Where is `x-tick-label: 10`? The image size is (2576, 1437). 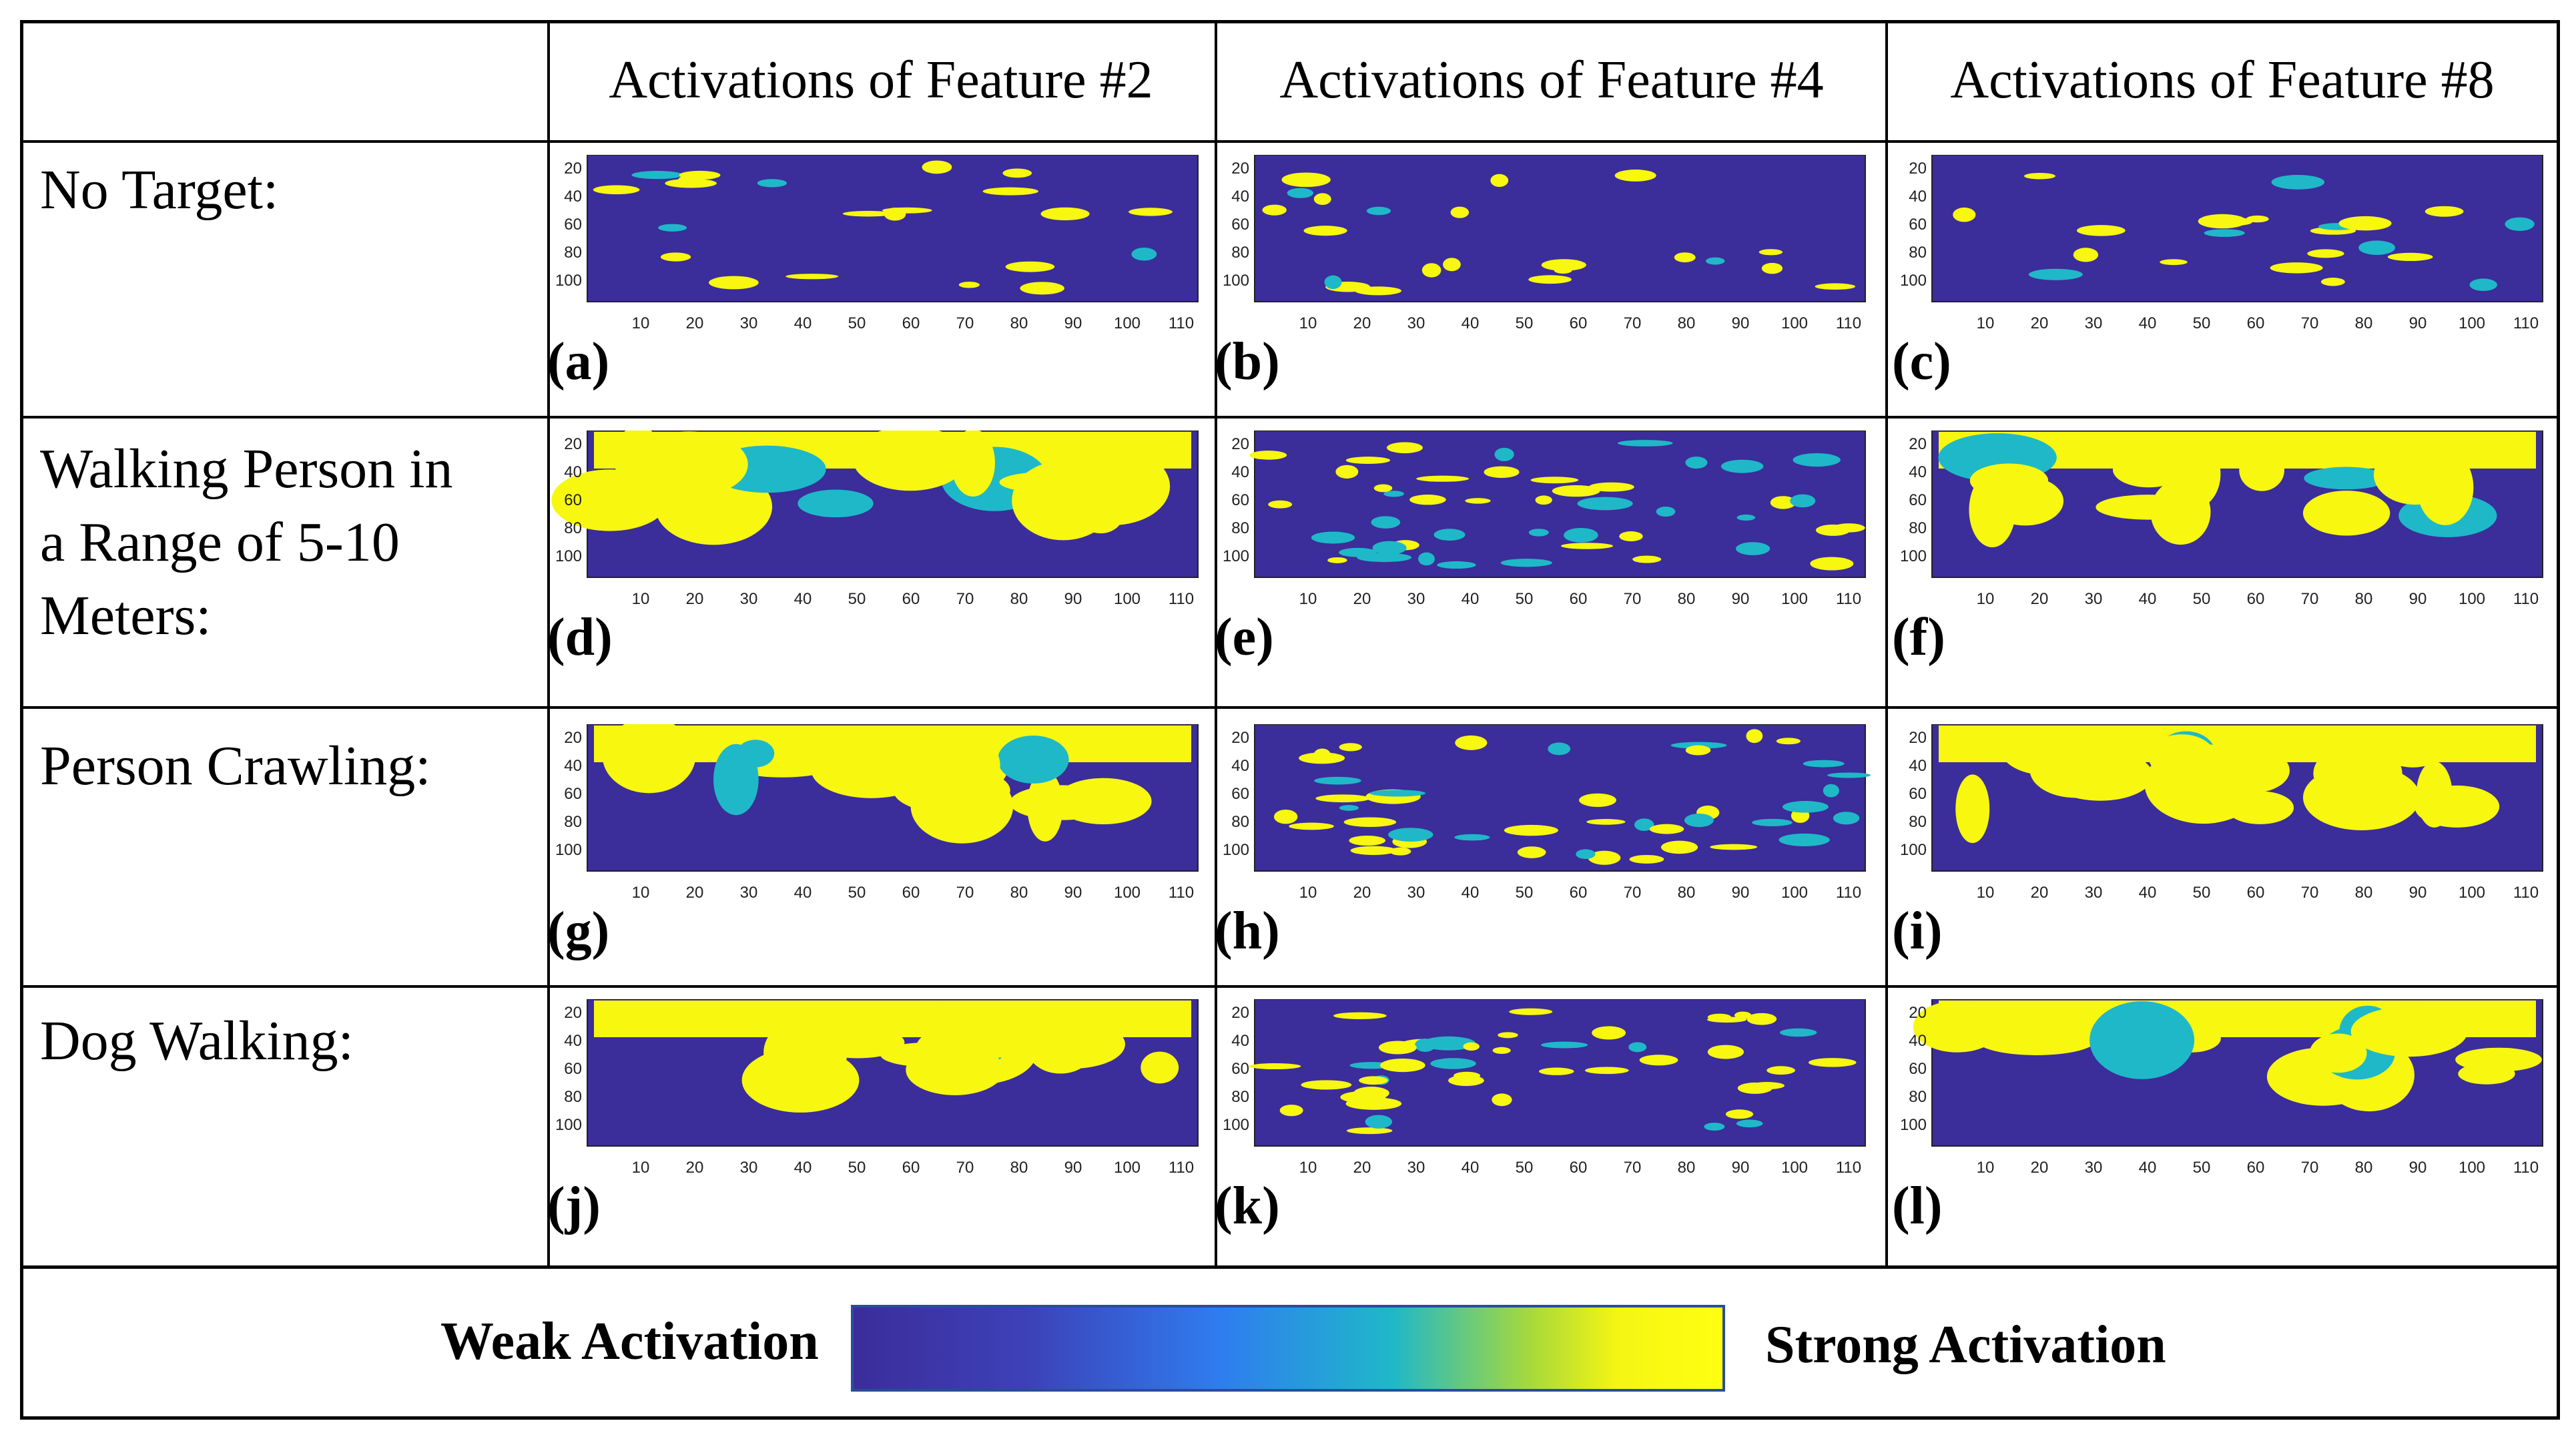 x-tick-label: 10 is located at coordinates (1308, 323).